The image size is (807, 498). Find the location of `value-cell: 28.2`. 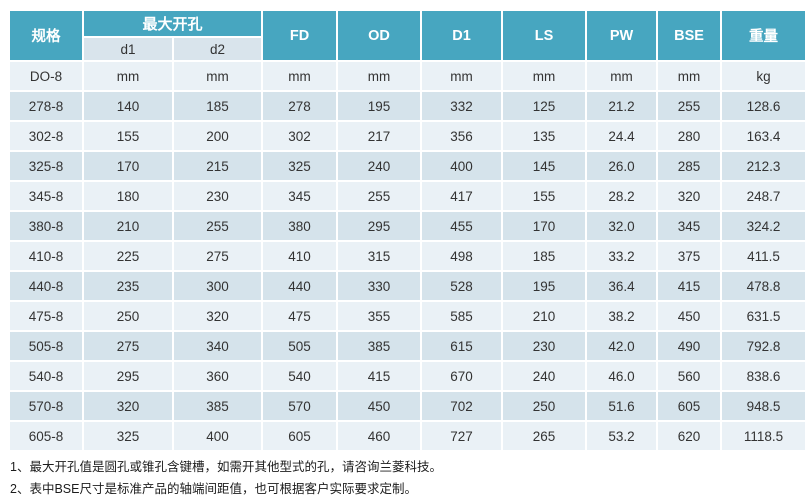

value-cell: 28.2 is located at coordinates (622, 196).